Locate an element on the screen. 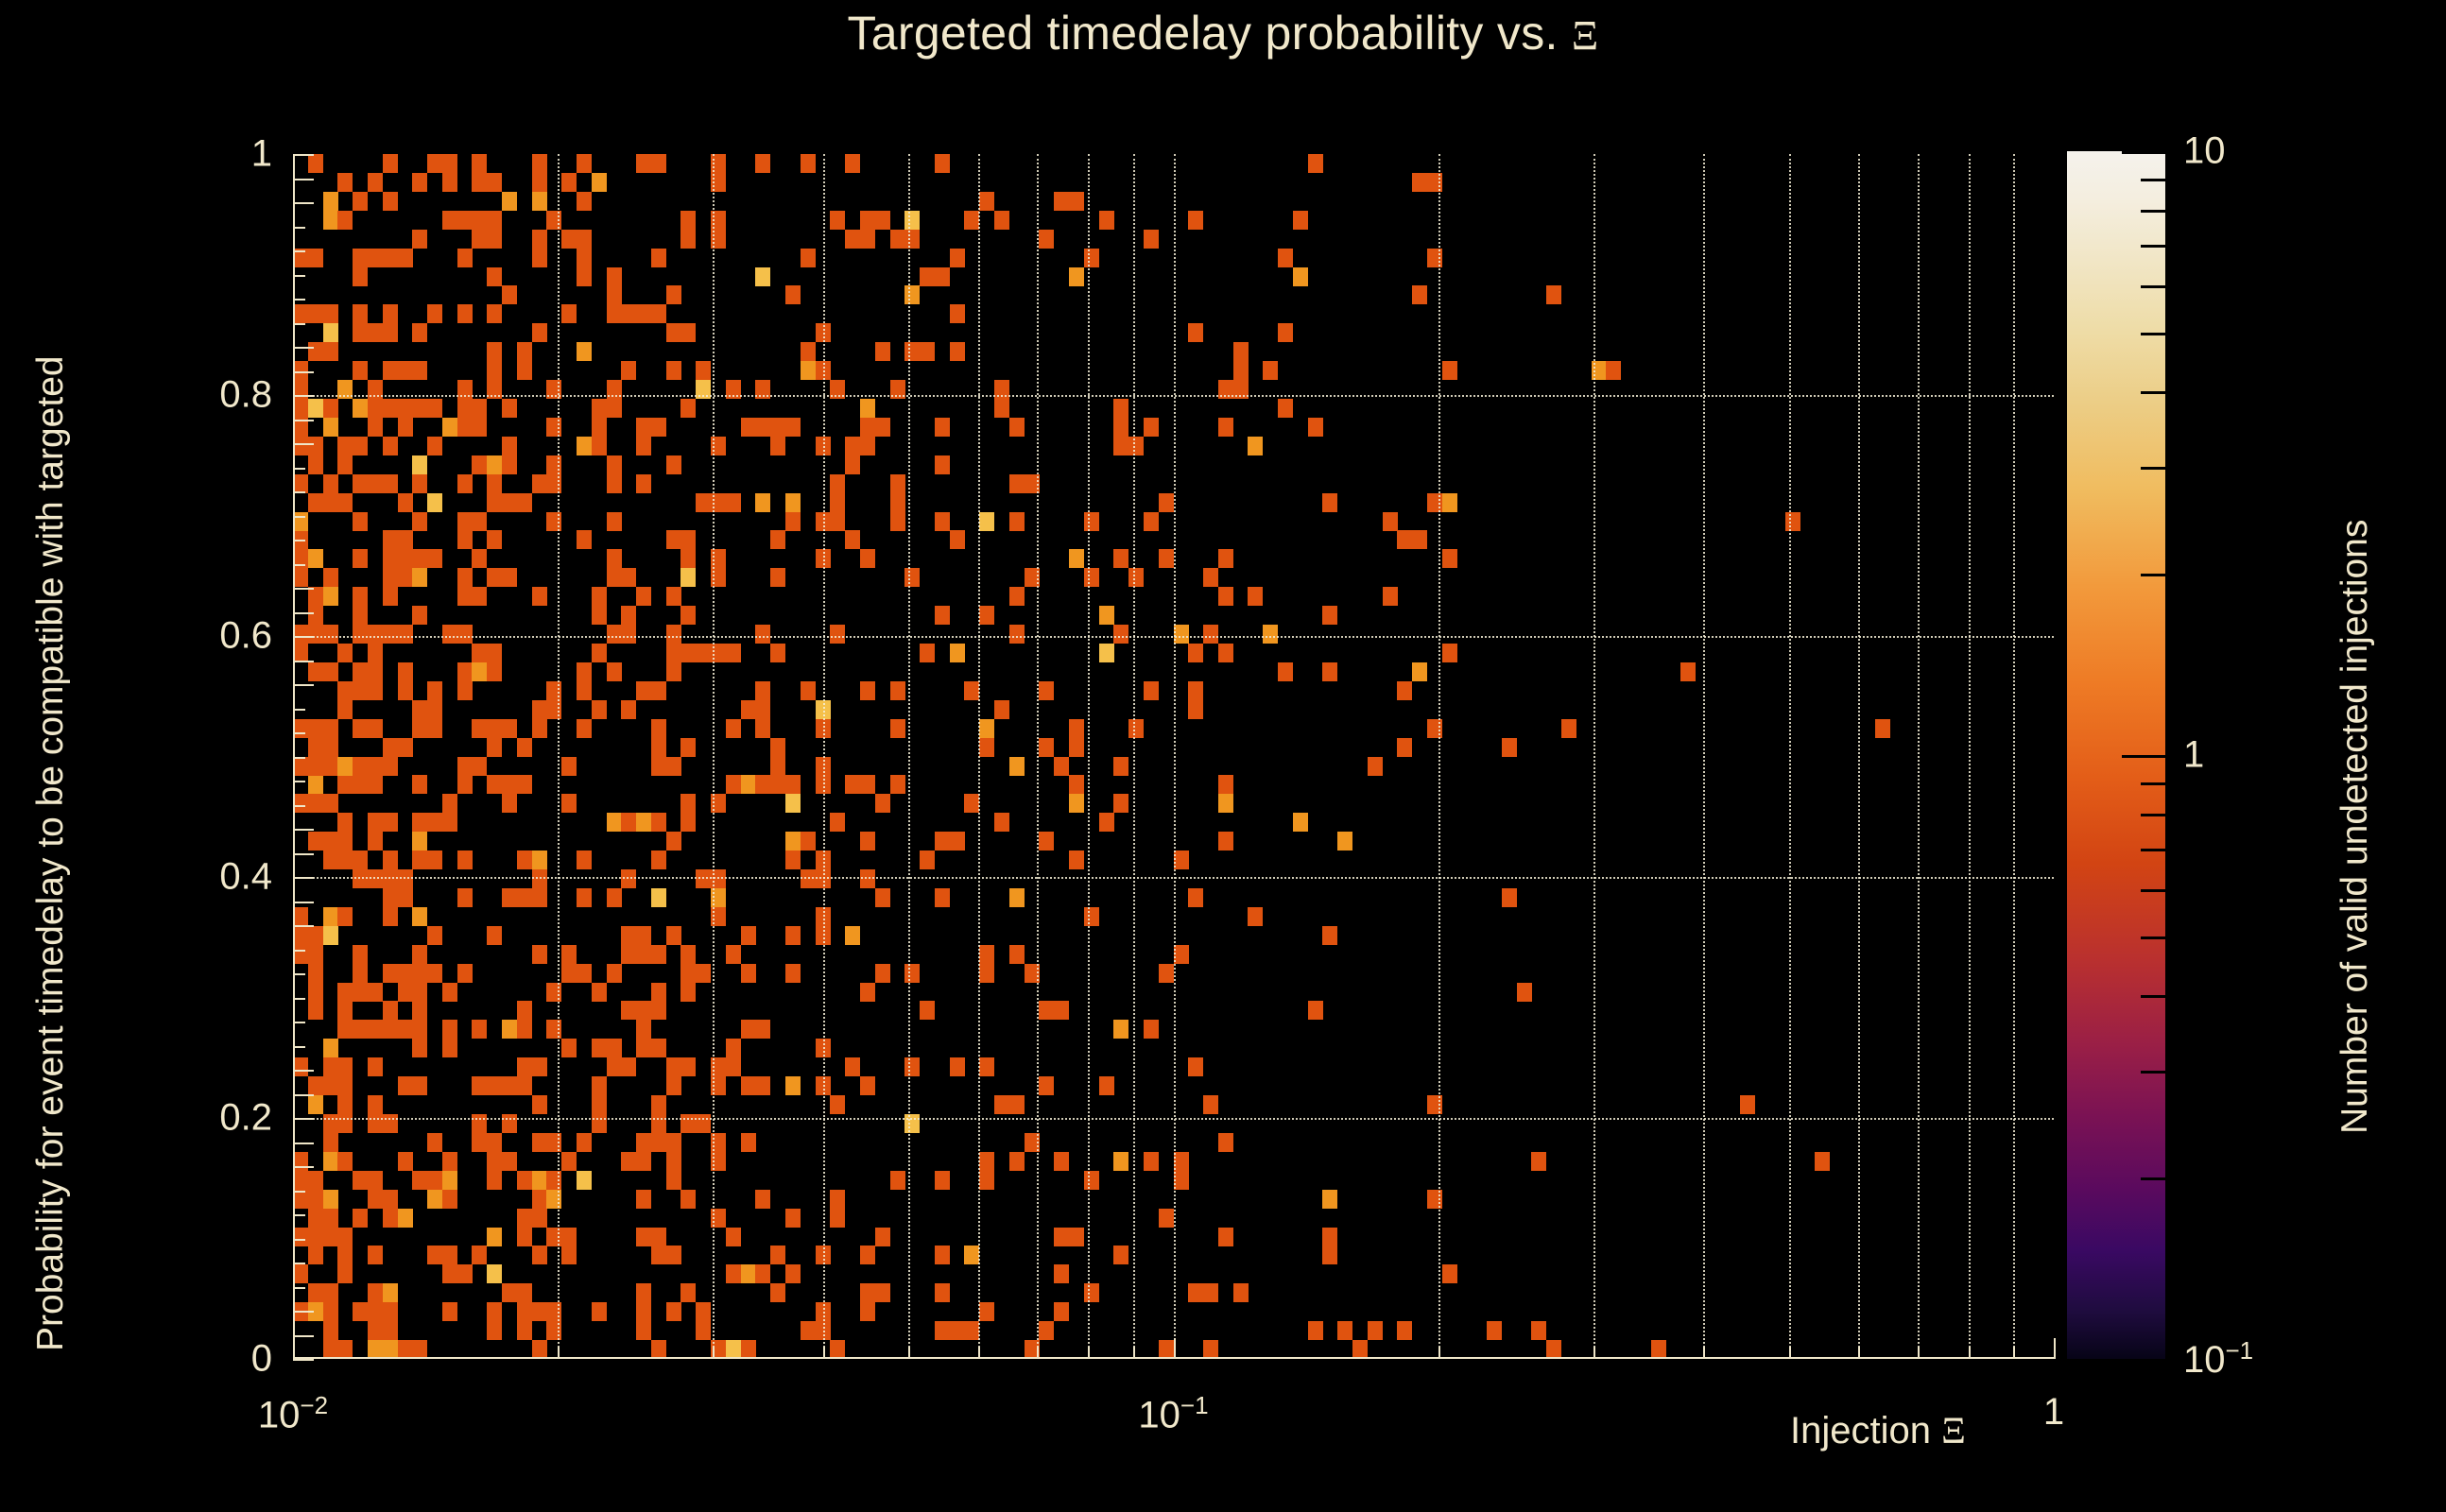 The width and height of the screenshot is (2446, 1512). y-tick-mark is located at coordinates (303, 1360).